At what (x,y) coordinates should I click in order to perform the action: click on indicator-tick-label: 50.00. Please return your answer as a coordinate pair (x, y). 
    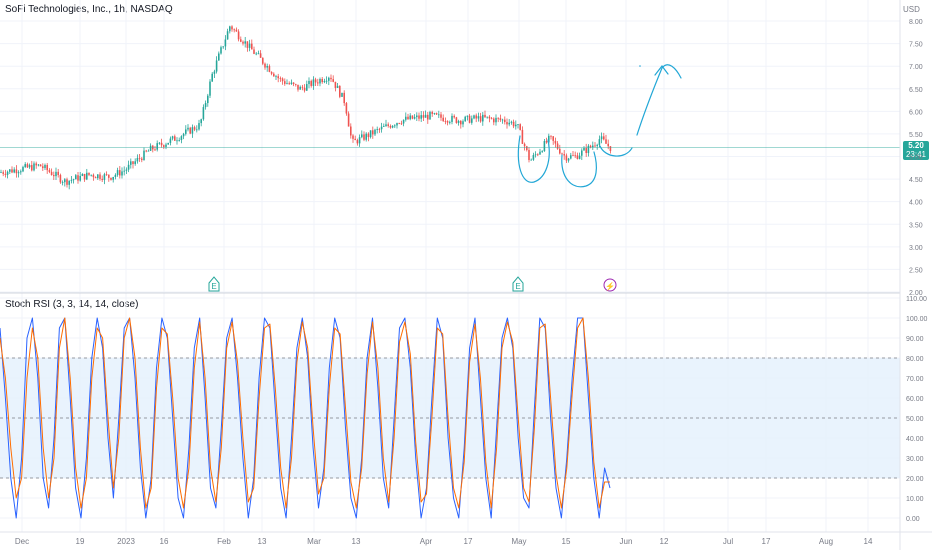
    Looking at the image, I should click on (915, 419).